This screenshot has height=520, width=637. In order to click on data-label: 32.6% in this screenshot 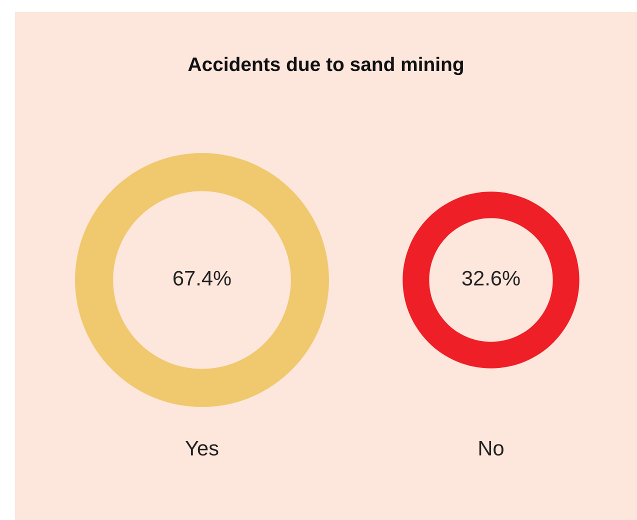, I will do `click(491, 278)`.